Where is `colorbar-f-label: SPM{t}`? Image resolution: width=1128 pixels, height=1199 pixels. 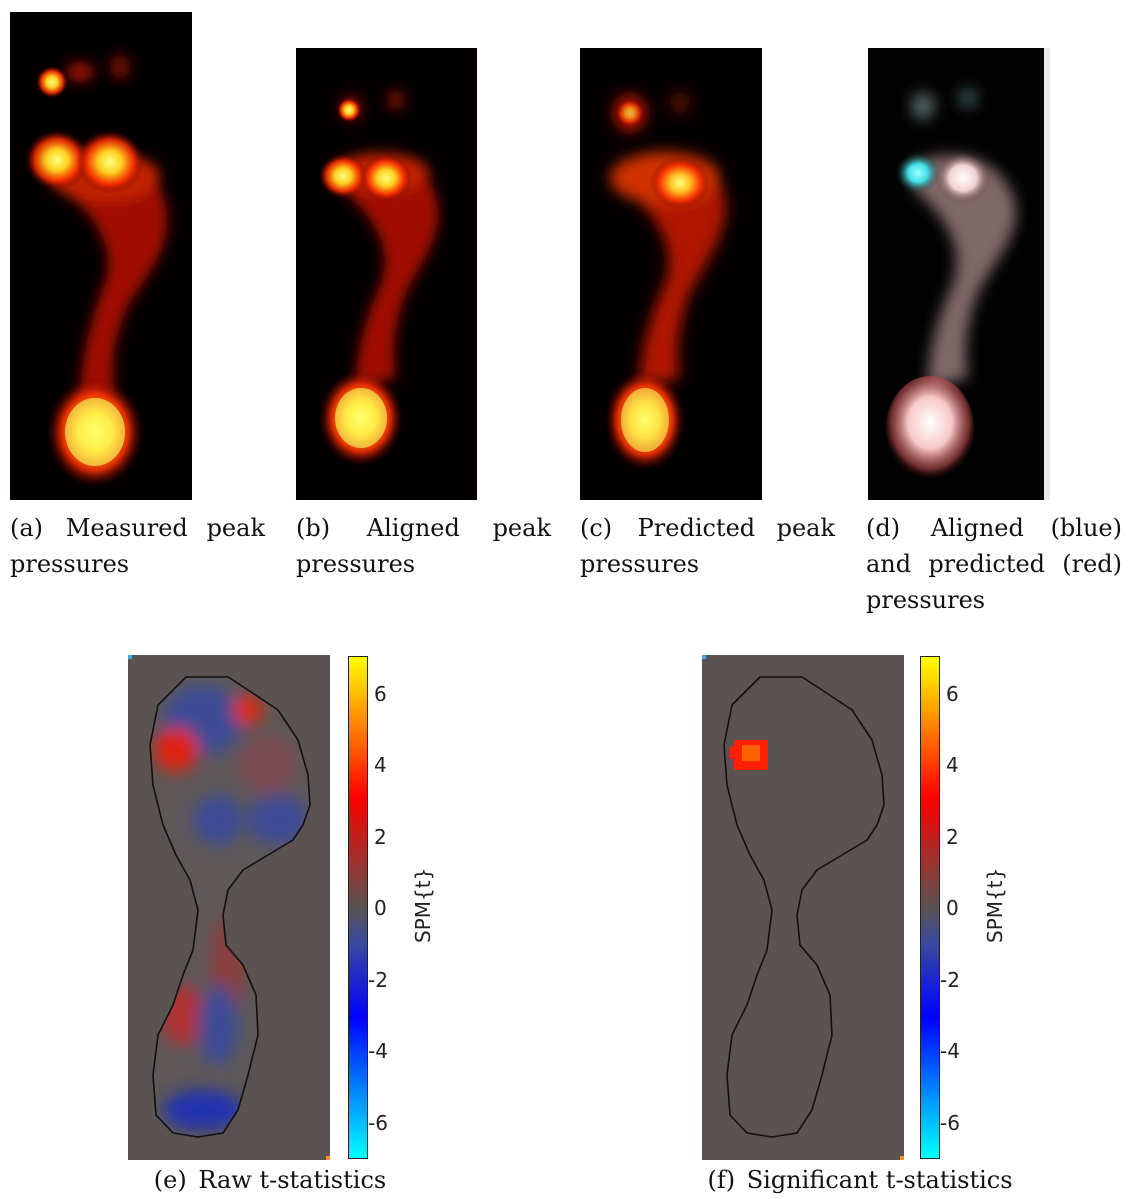 colorbar-f-label: SPM{t} is located at coordinates (995, 905).